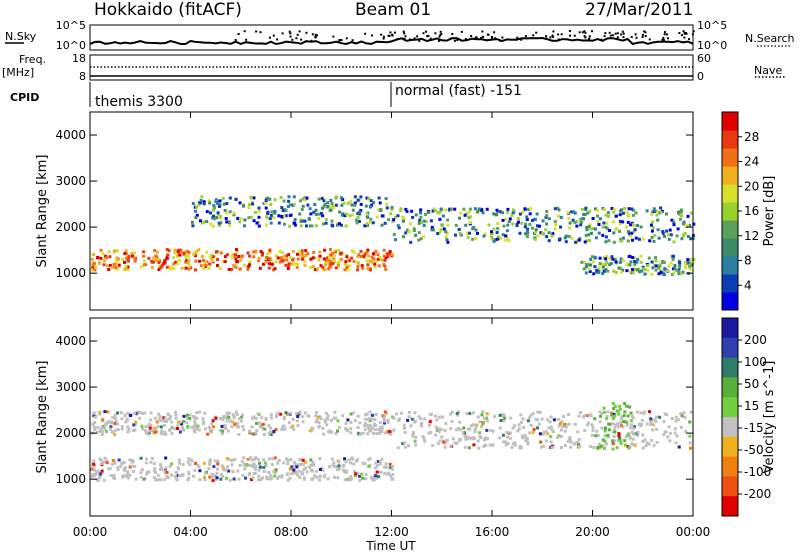 The height and width of the screenshot is (554, 800). What do you see at coordinates (291, 532) in the screenshot?
I see `x-tick-label: 08:00` at bounding box center [291, 532].